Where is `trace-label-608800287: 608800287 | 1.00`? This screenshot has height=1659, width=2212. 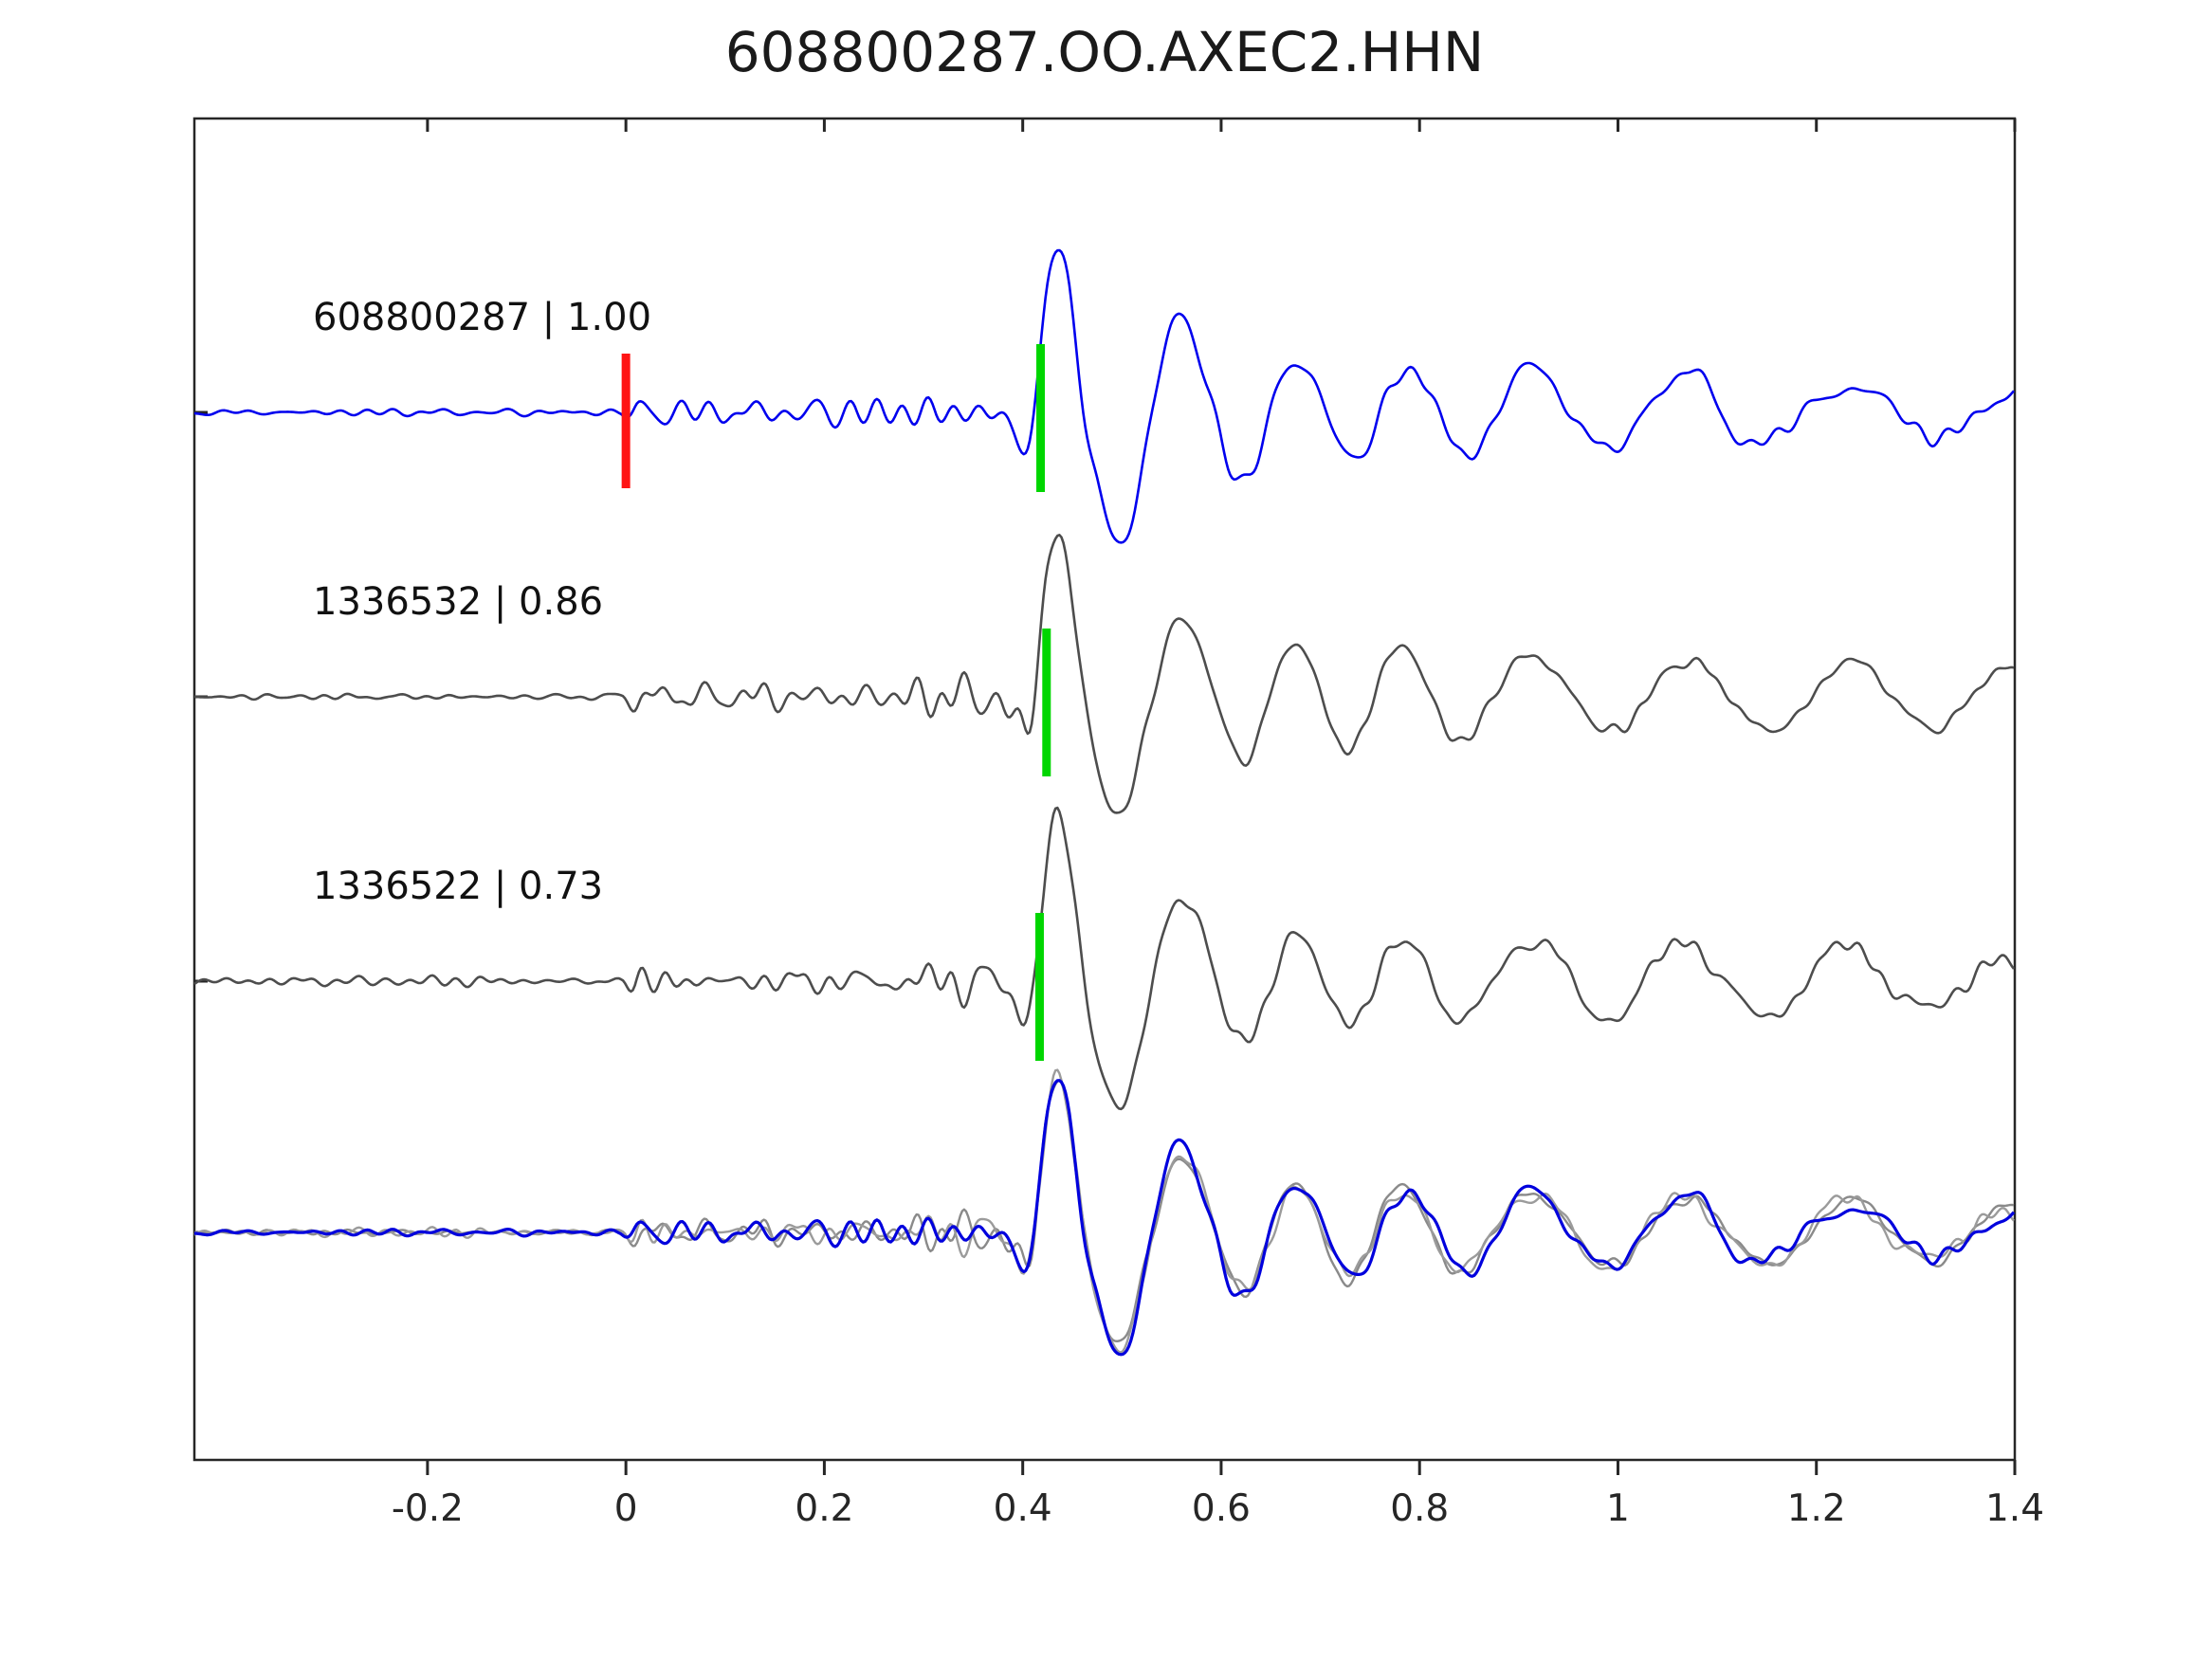 trace-label-608800287: 608800287 | 1.00 is located at coordinates (482, 317).